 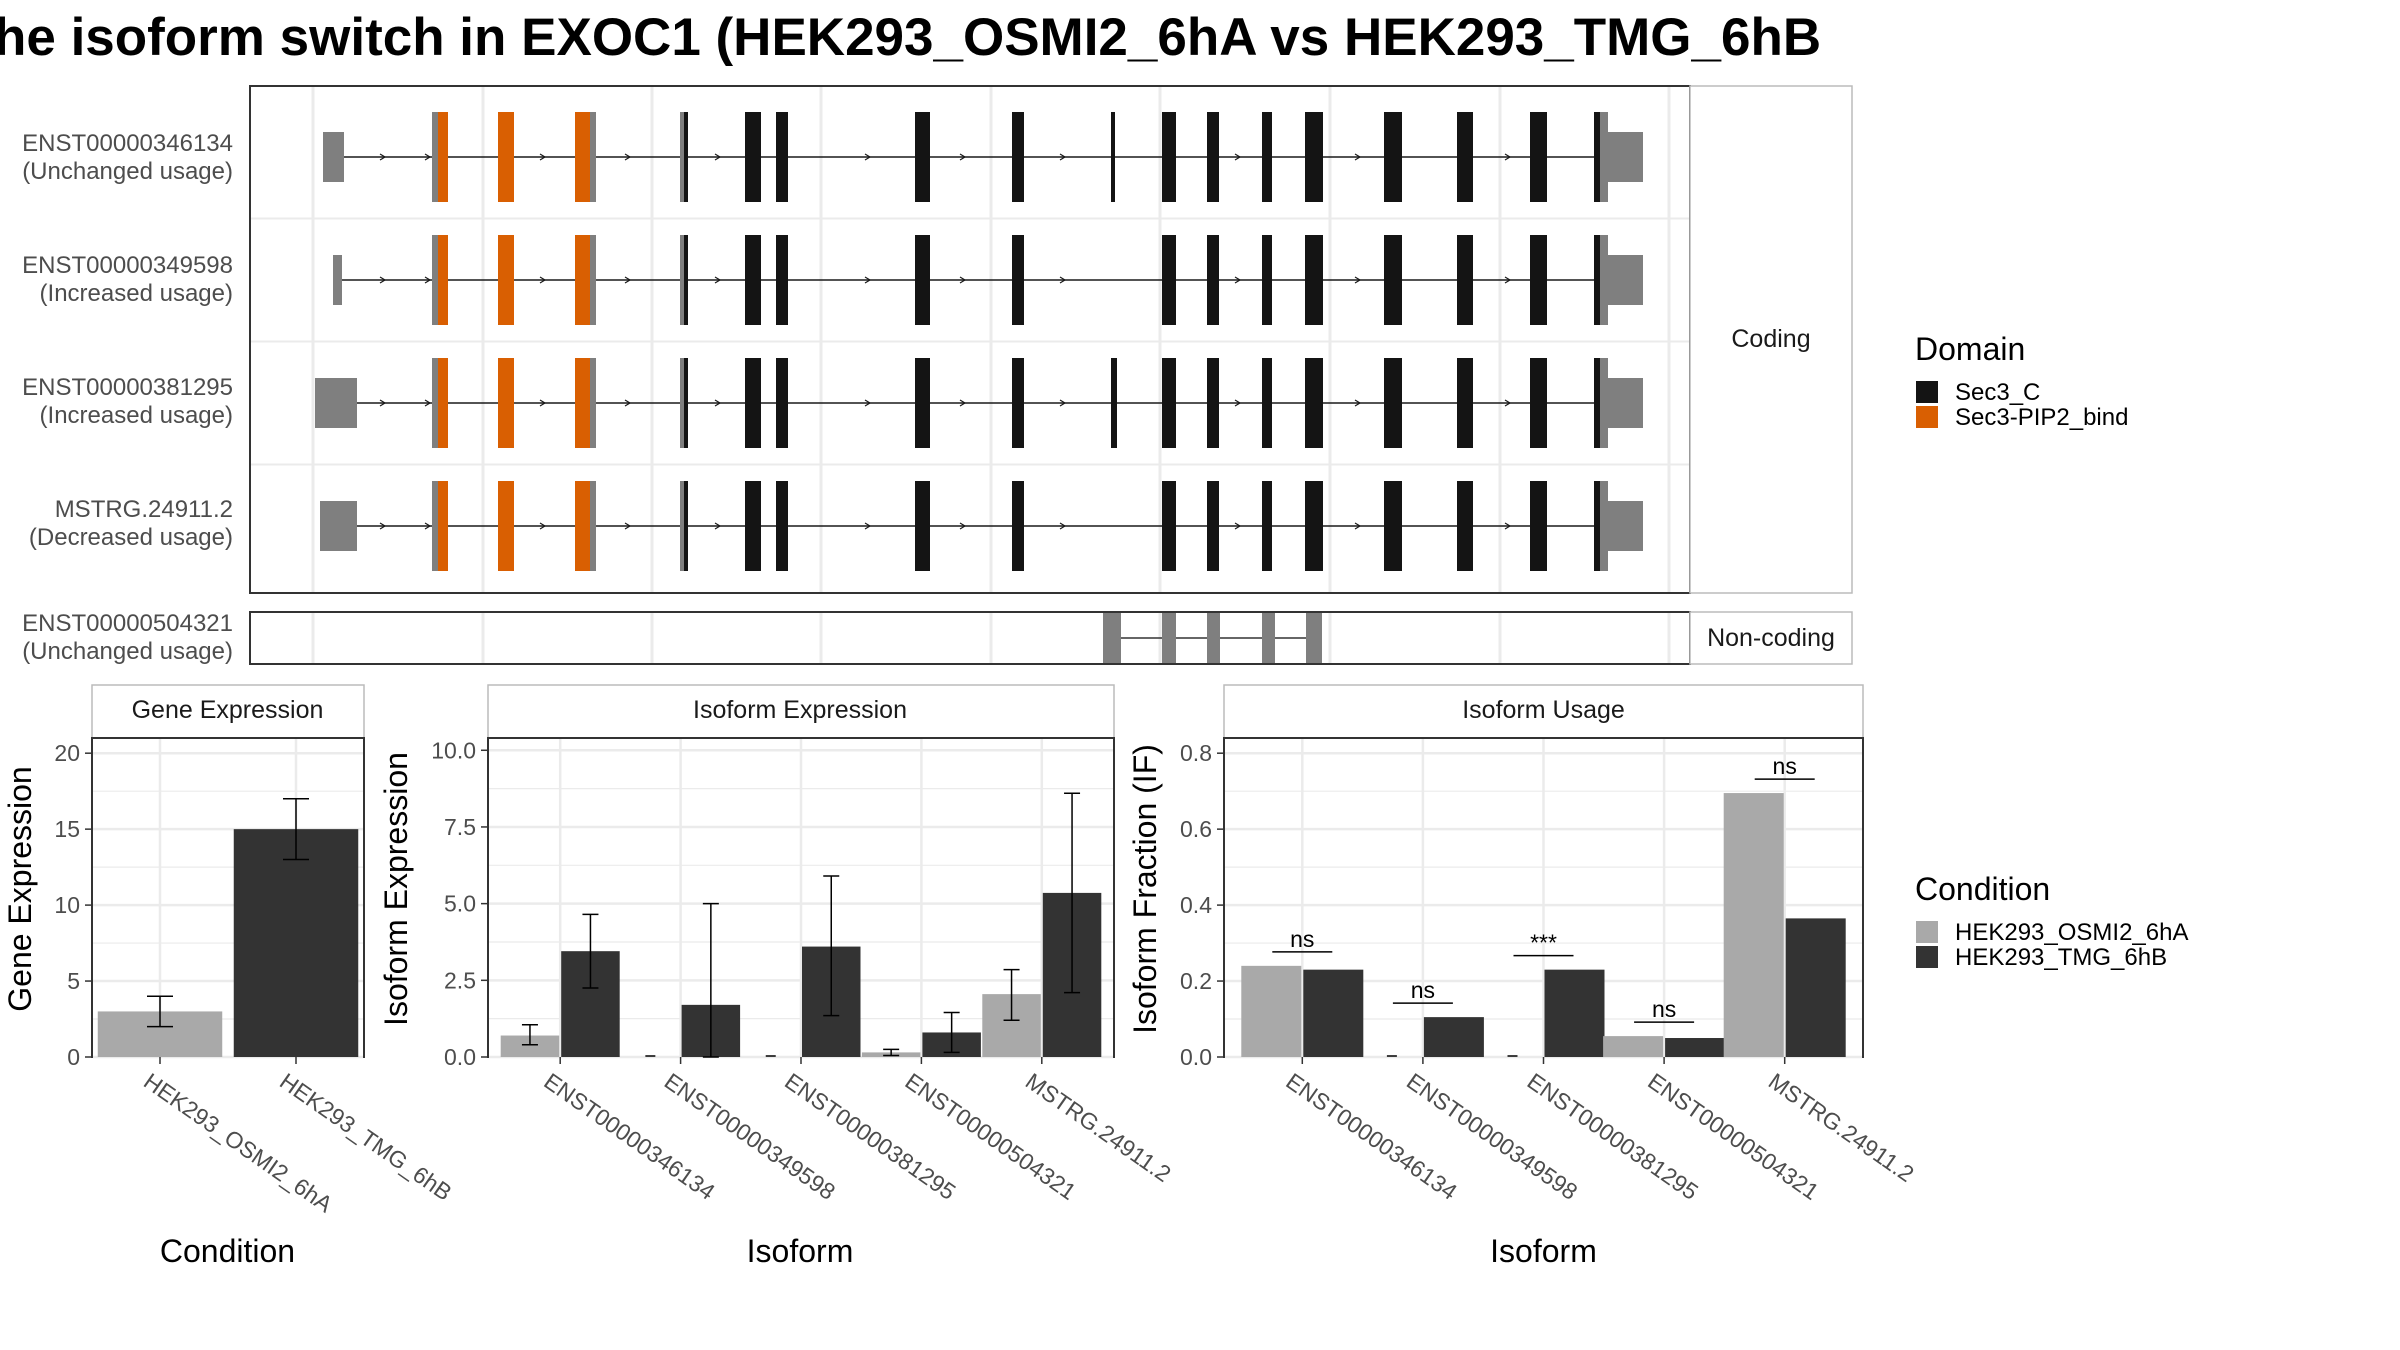 What do you see at coordinates (127, 171) in the screenshot?
I see `transcript-usage-label: (Unchanged usage)` at bounding box center [127, 171].